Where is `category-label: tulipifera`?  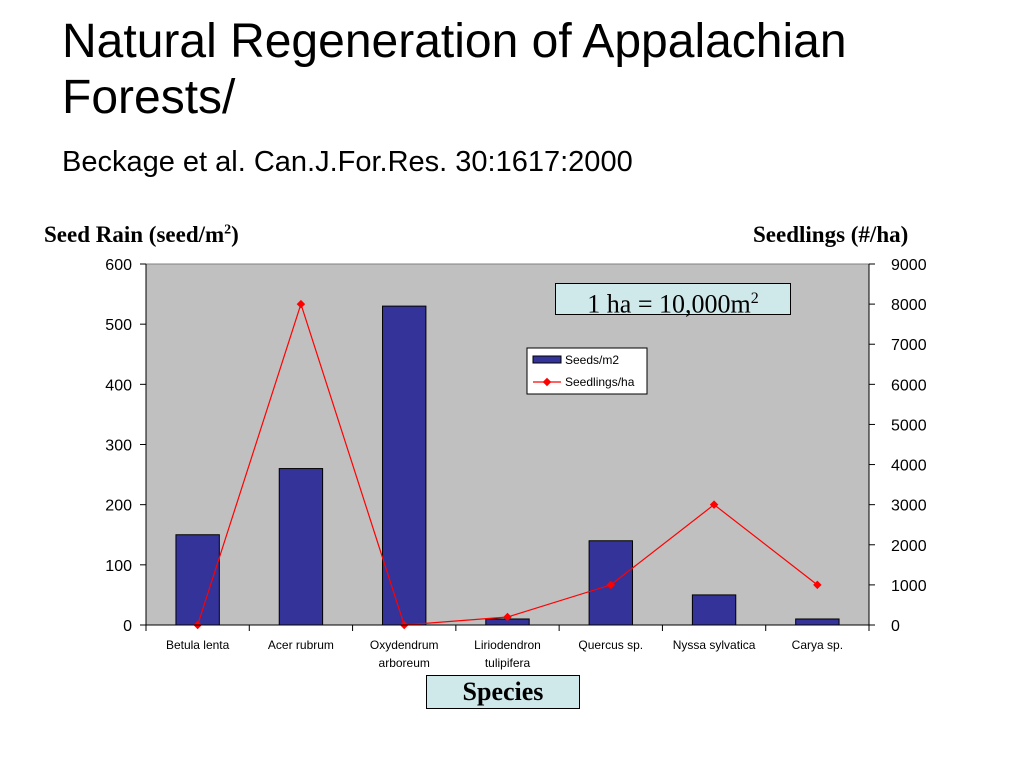
category-label: tulipifera is located at coordinates (508, 663).